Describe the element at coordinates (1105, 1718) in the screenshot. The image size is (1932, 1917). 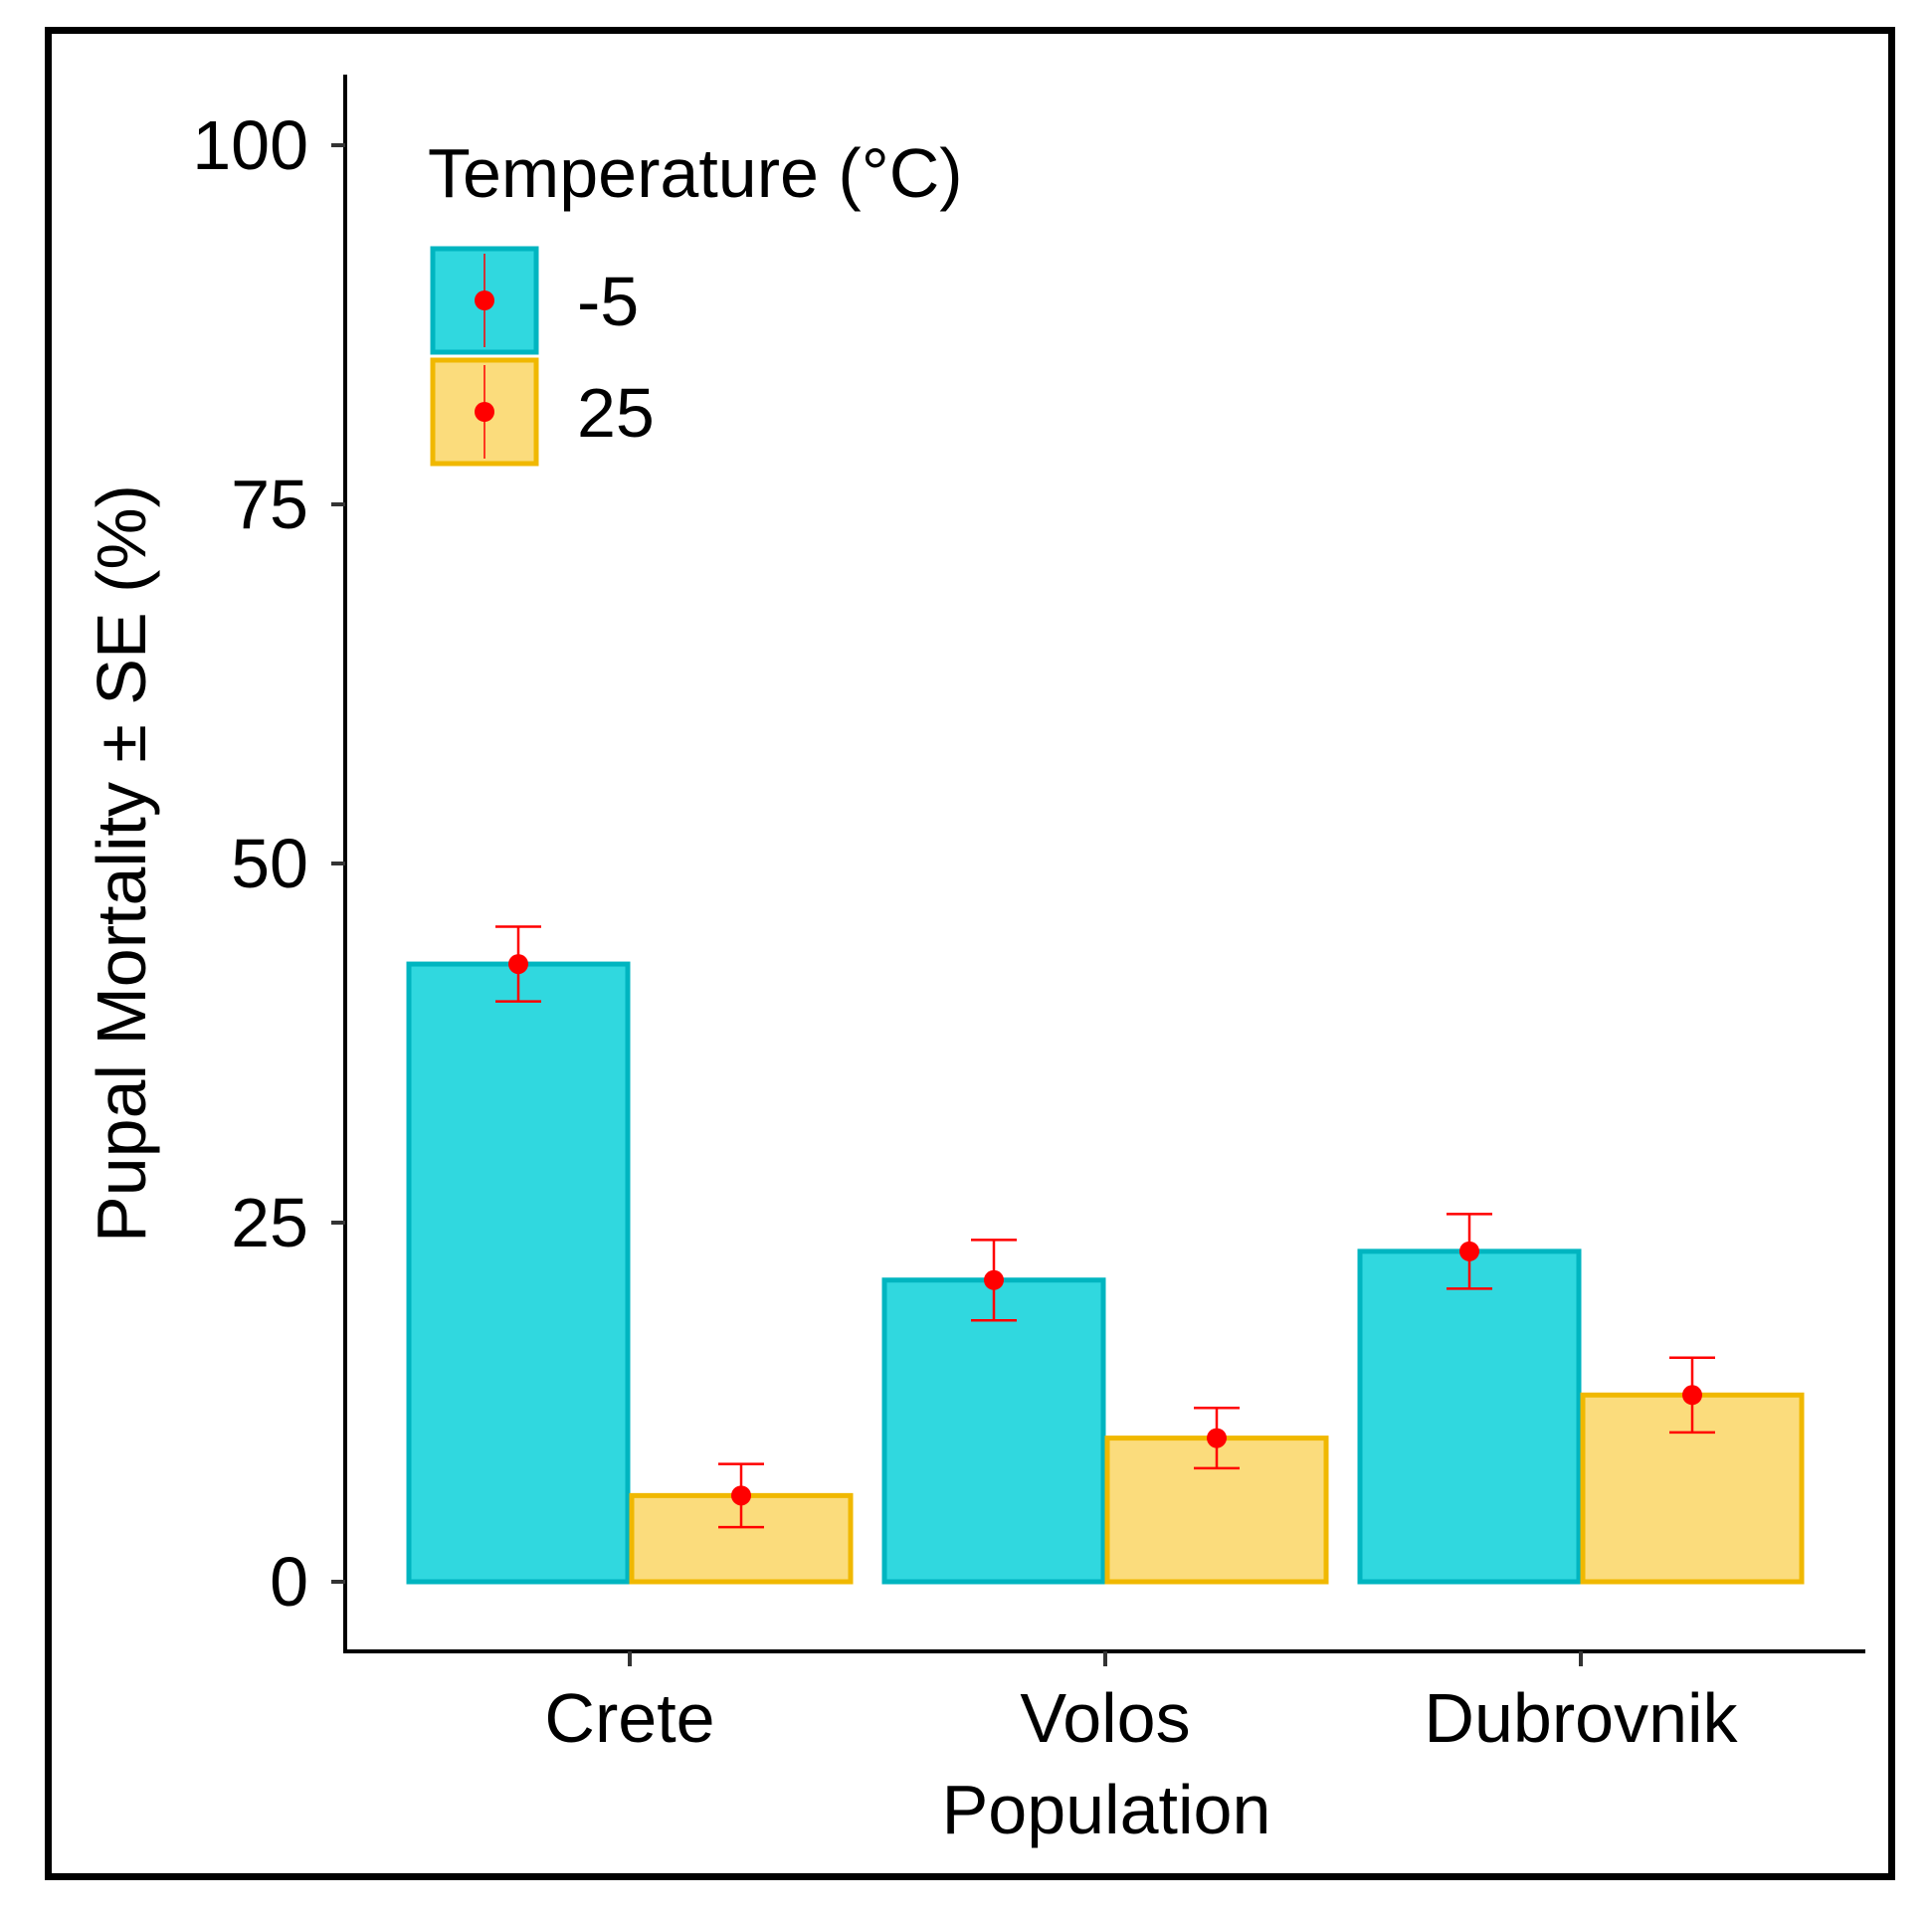
I see `x-tick-label: Volos` at that location.